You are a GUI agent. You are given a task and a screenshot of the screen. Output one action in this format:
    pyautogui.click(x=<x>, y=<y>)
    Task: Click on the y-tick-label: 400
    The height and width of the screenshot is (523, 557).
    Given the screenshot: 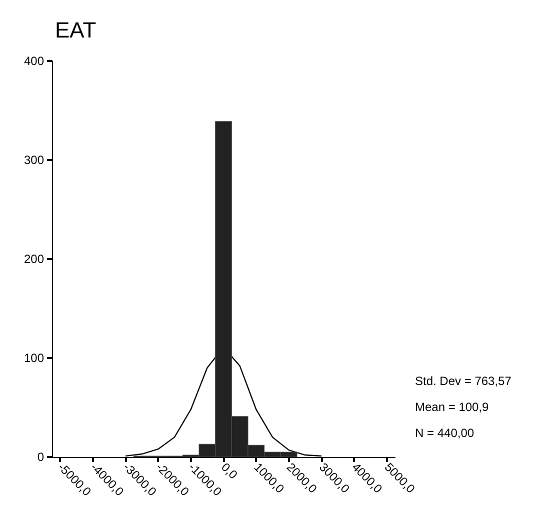 What is the action you would take?
    pyautogui.click(x=34, y=61)
    